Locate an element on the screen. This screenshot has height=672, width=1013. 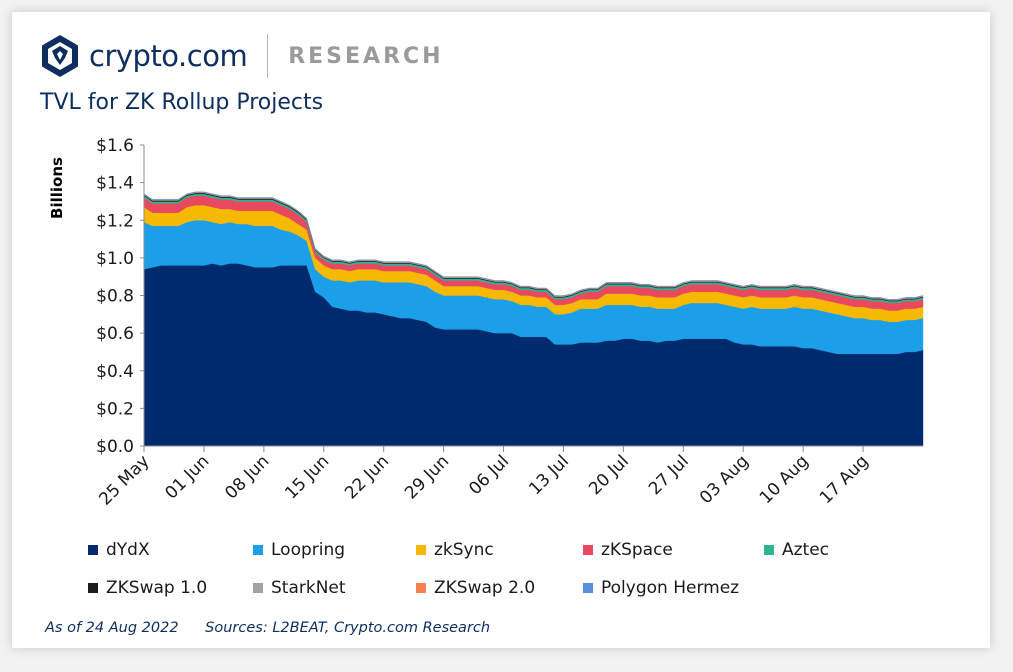
y-tick-label: $0.4 is located at coordinates (115, 372).